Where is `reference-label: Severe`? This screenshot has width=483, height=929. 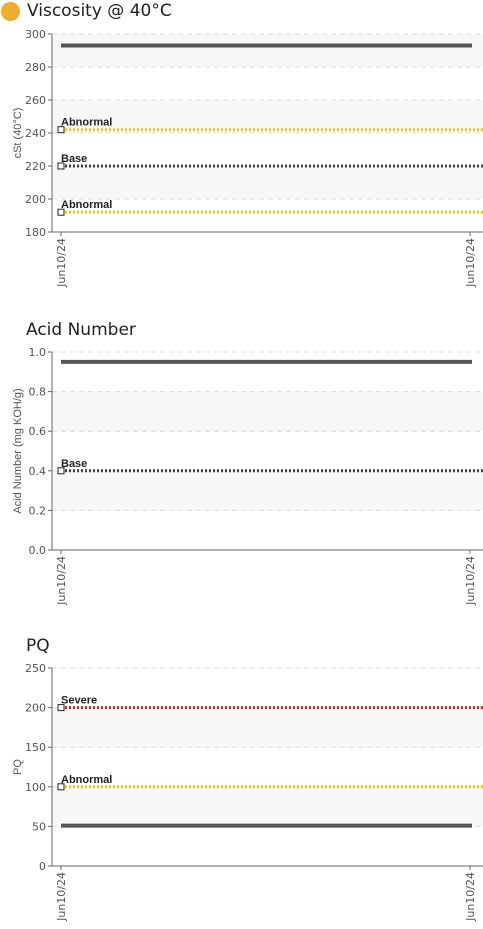 reference-label: Severe is located at coordinates (79, 701).